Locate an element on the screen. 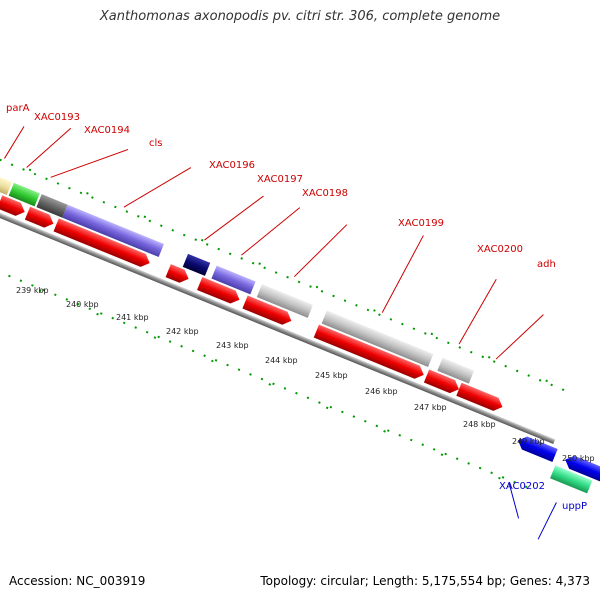  tick-label: 243 kbp is located at coordinates (232, 345).